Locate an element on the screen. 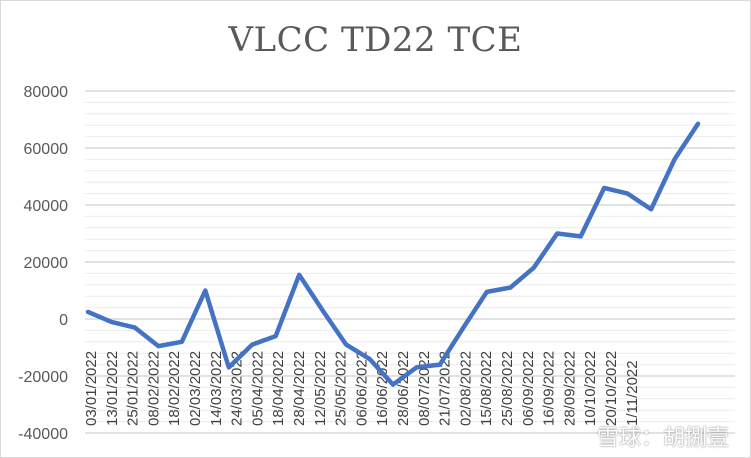  x-tick-label: 28/06/2022 is located at coordinates (403, 388).